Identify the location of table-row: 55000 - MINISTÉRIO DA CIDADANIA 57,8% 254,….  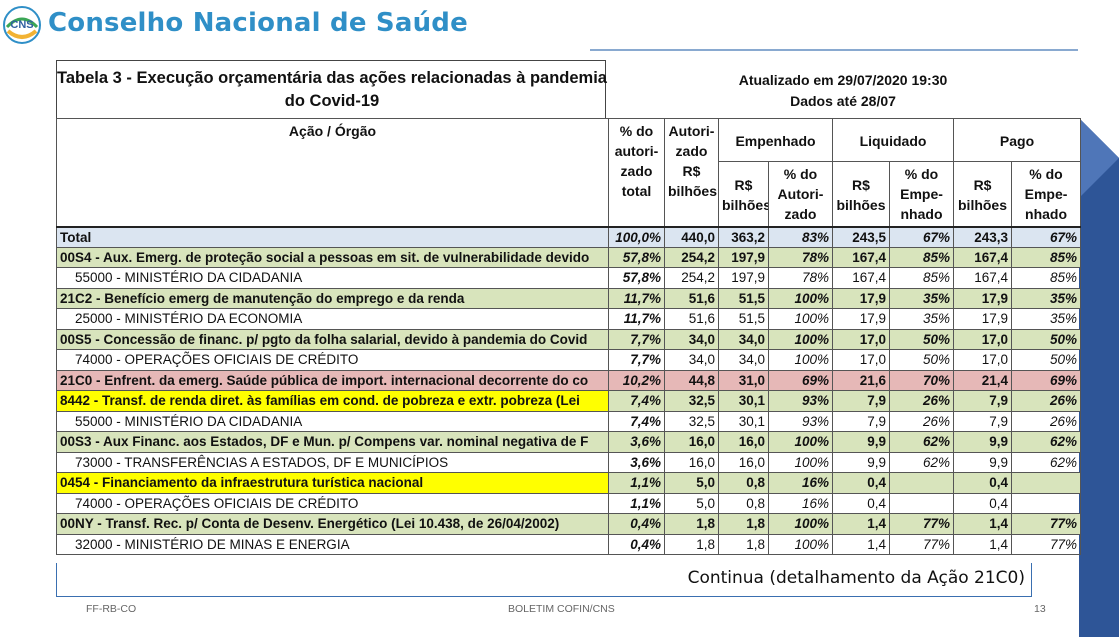
(569, 278).